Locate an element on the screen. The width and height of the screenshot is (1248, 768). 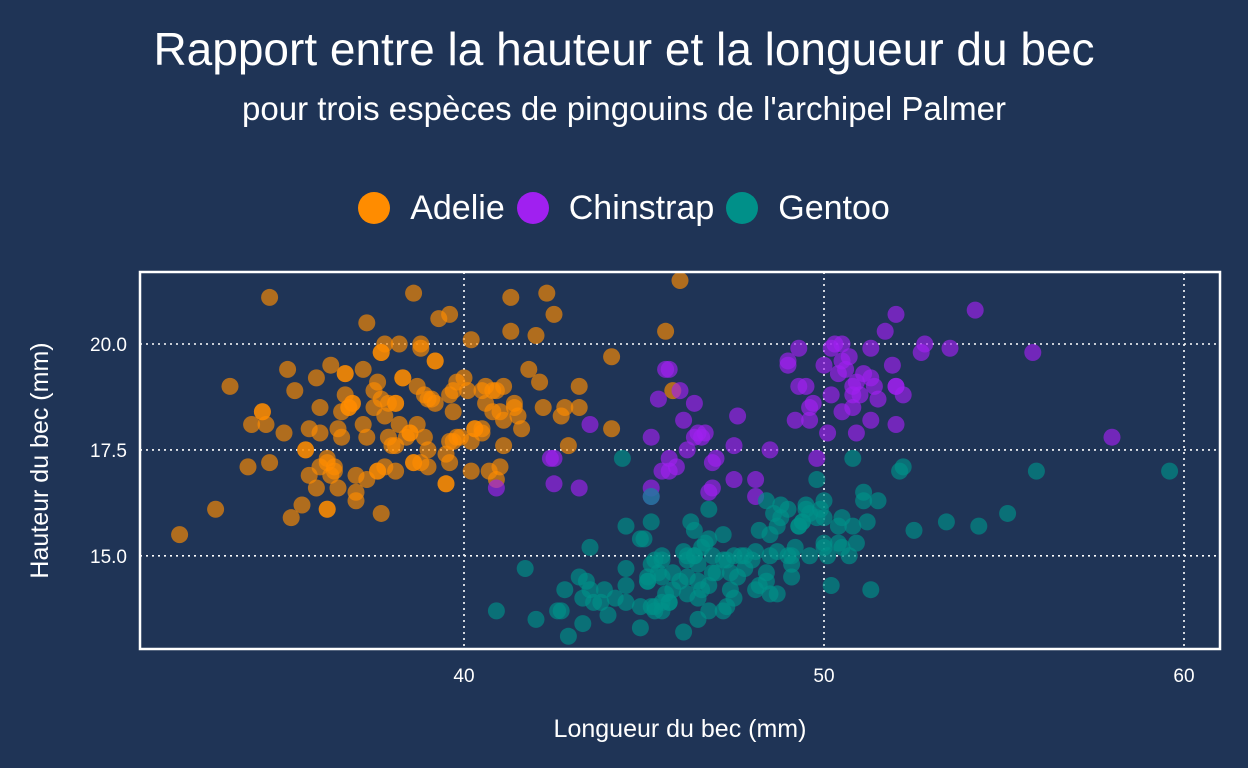
legend: Adelie Chinstrap Gentoo is located at coordinates (624, 208).